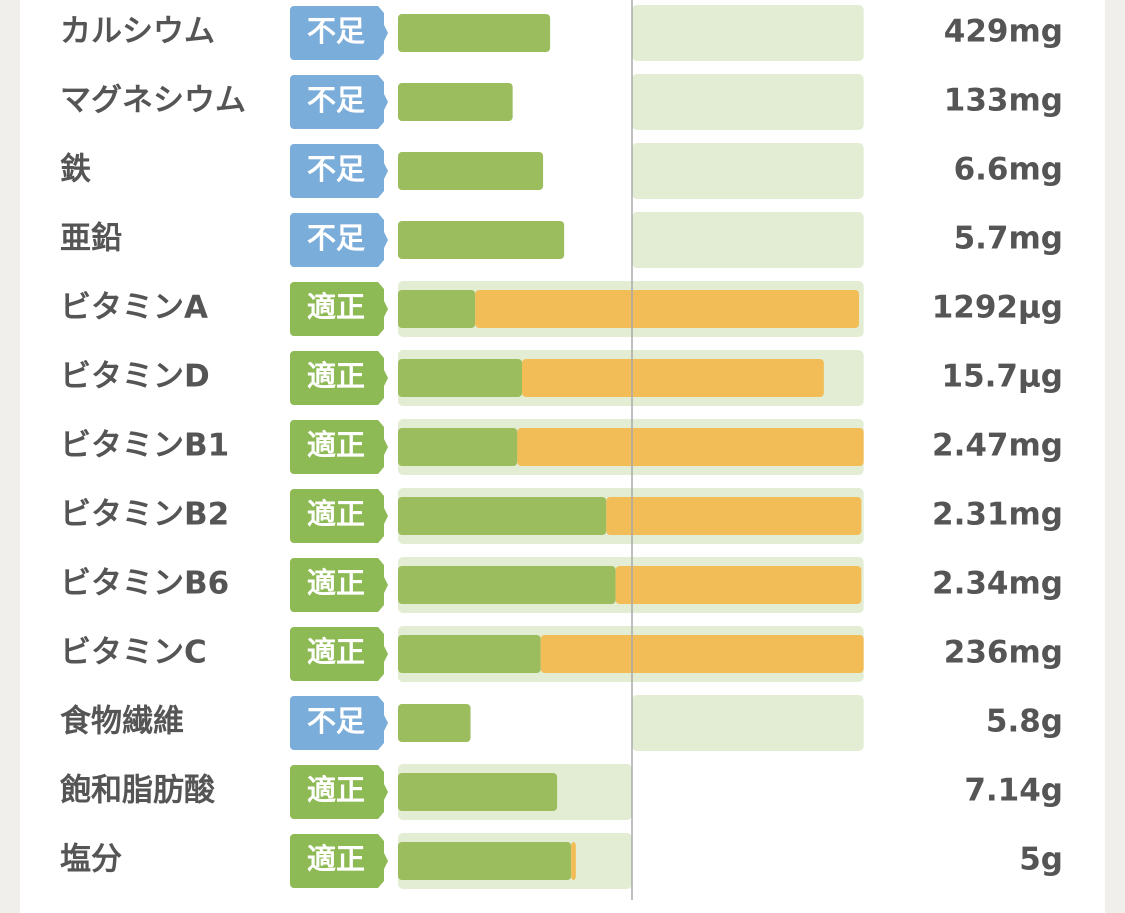 This screenshot has width=1125, height=913. I want to click on amount: 5g, so click(1041, 860).